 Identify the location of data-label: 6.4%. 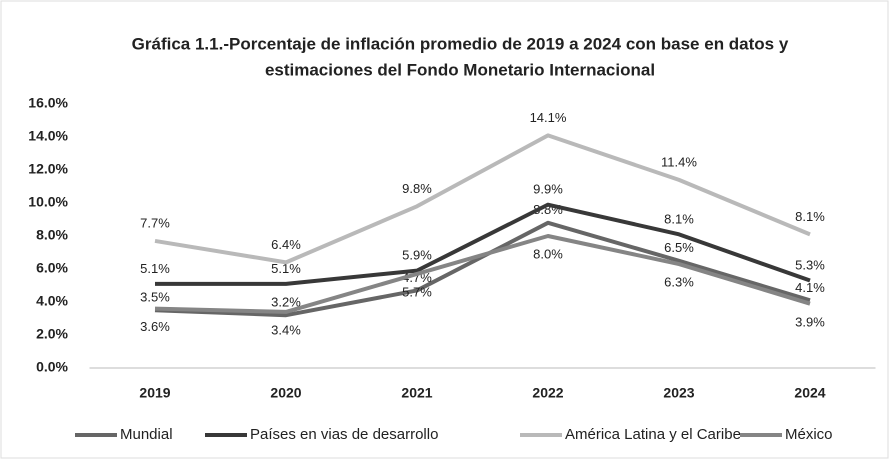
(286, 244).